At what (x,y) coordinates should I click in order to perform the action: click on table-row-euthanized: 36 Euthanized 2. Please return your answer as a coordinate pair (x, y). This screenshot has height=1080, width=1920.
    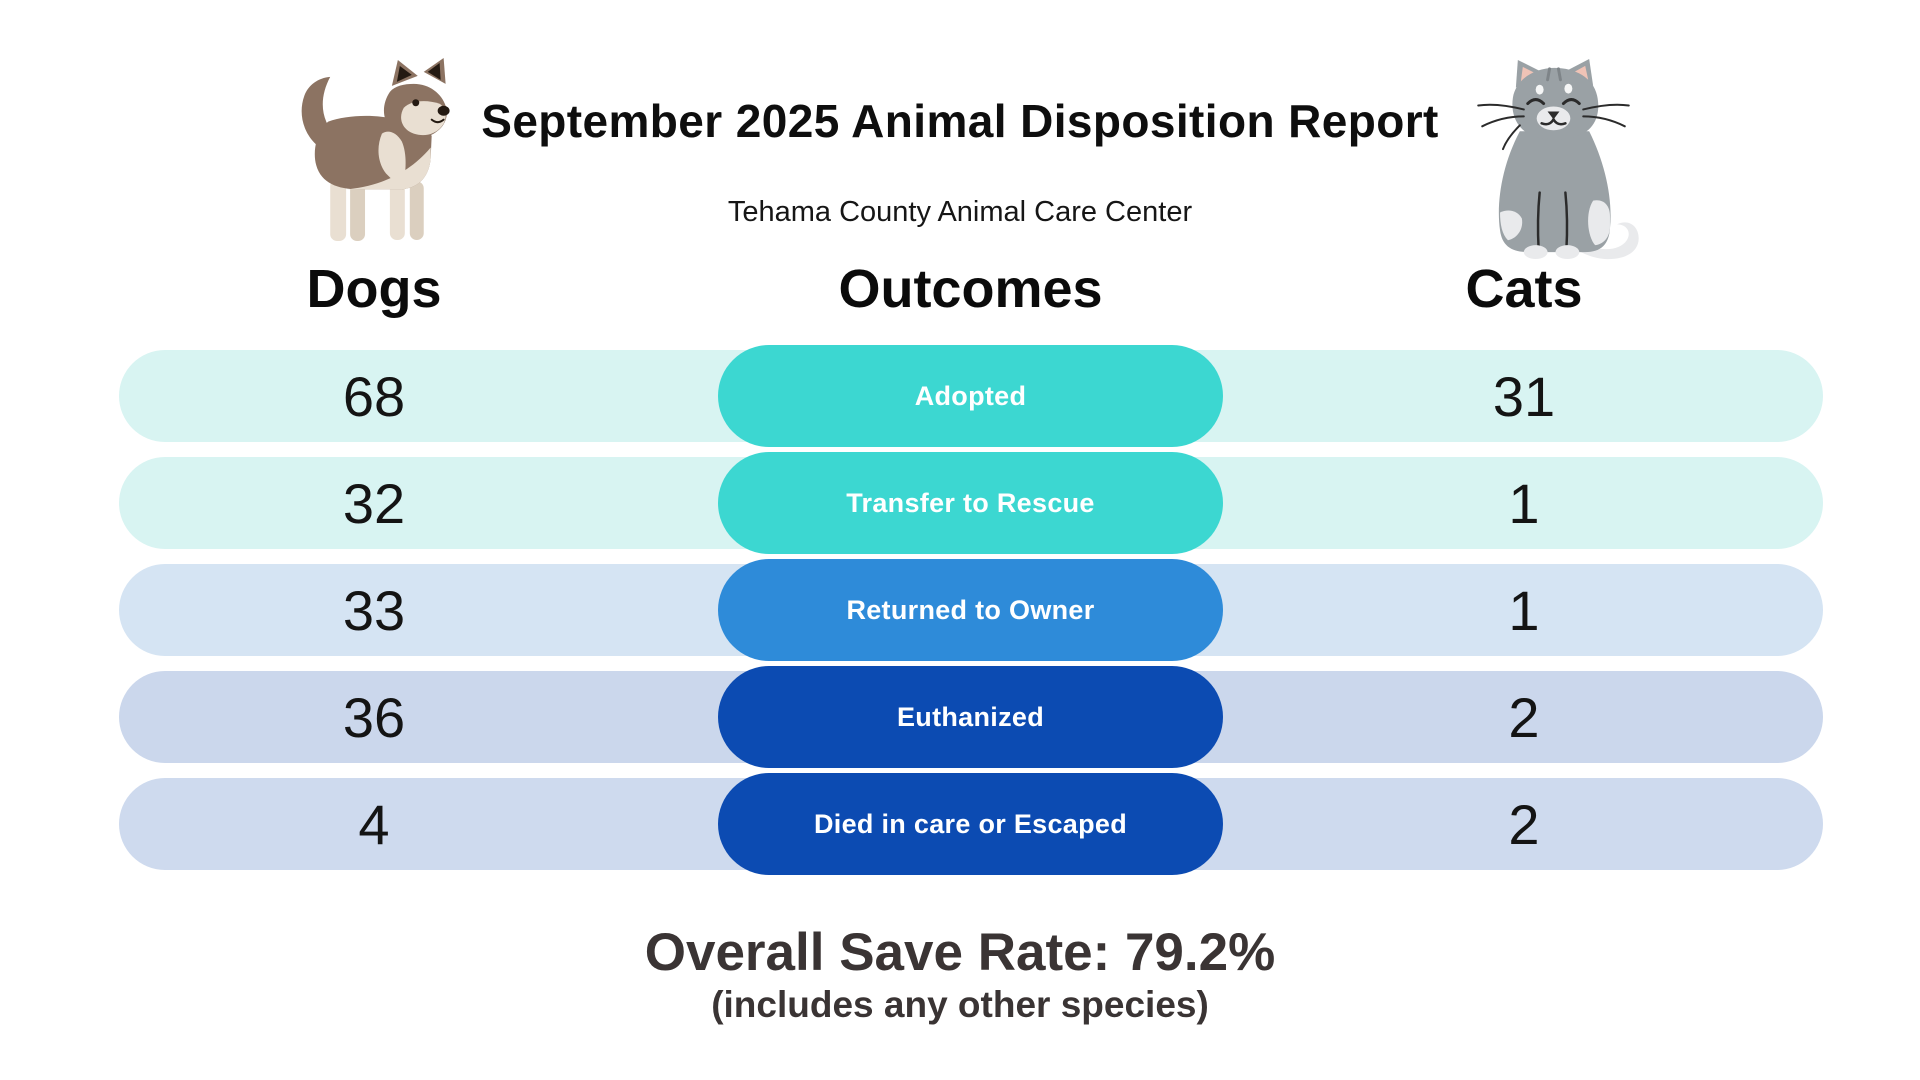
    Looking at the image, I should click on (971, 717).